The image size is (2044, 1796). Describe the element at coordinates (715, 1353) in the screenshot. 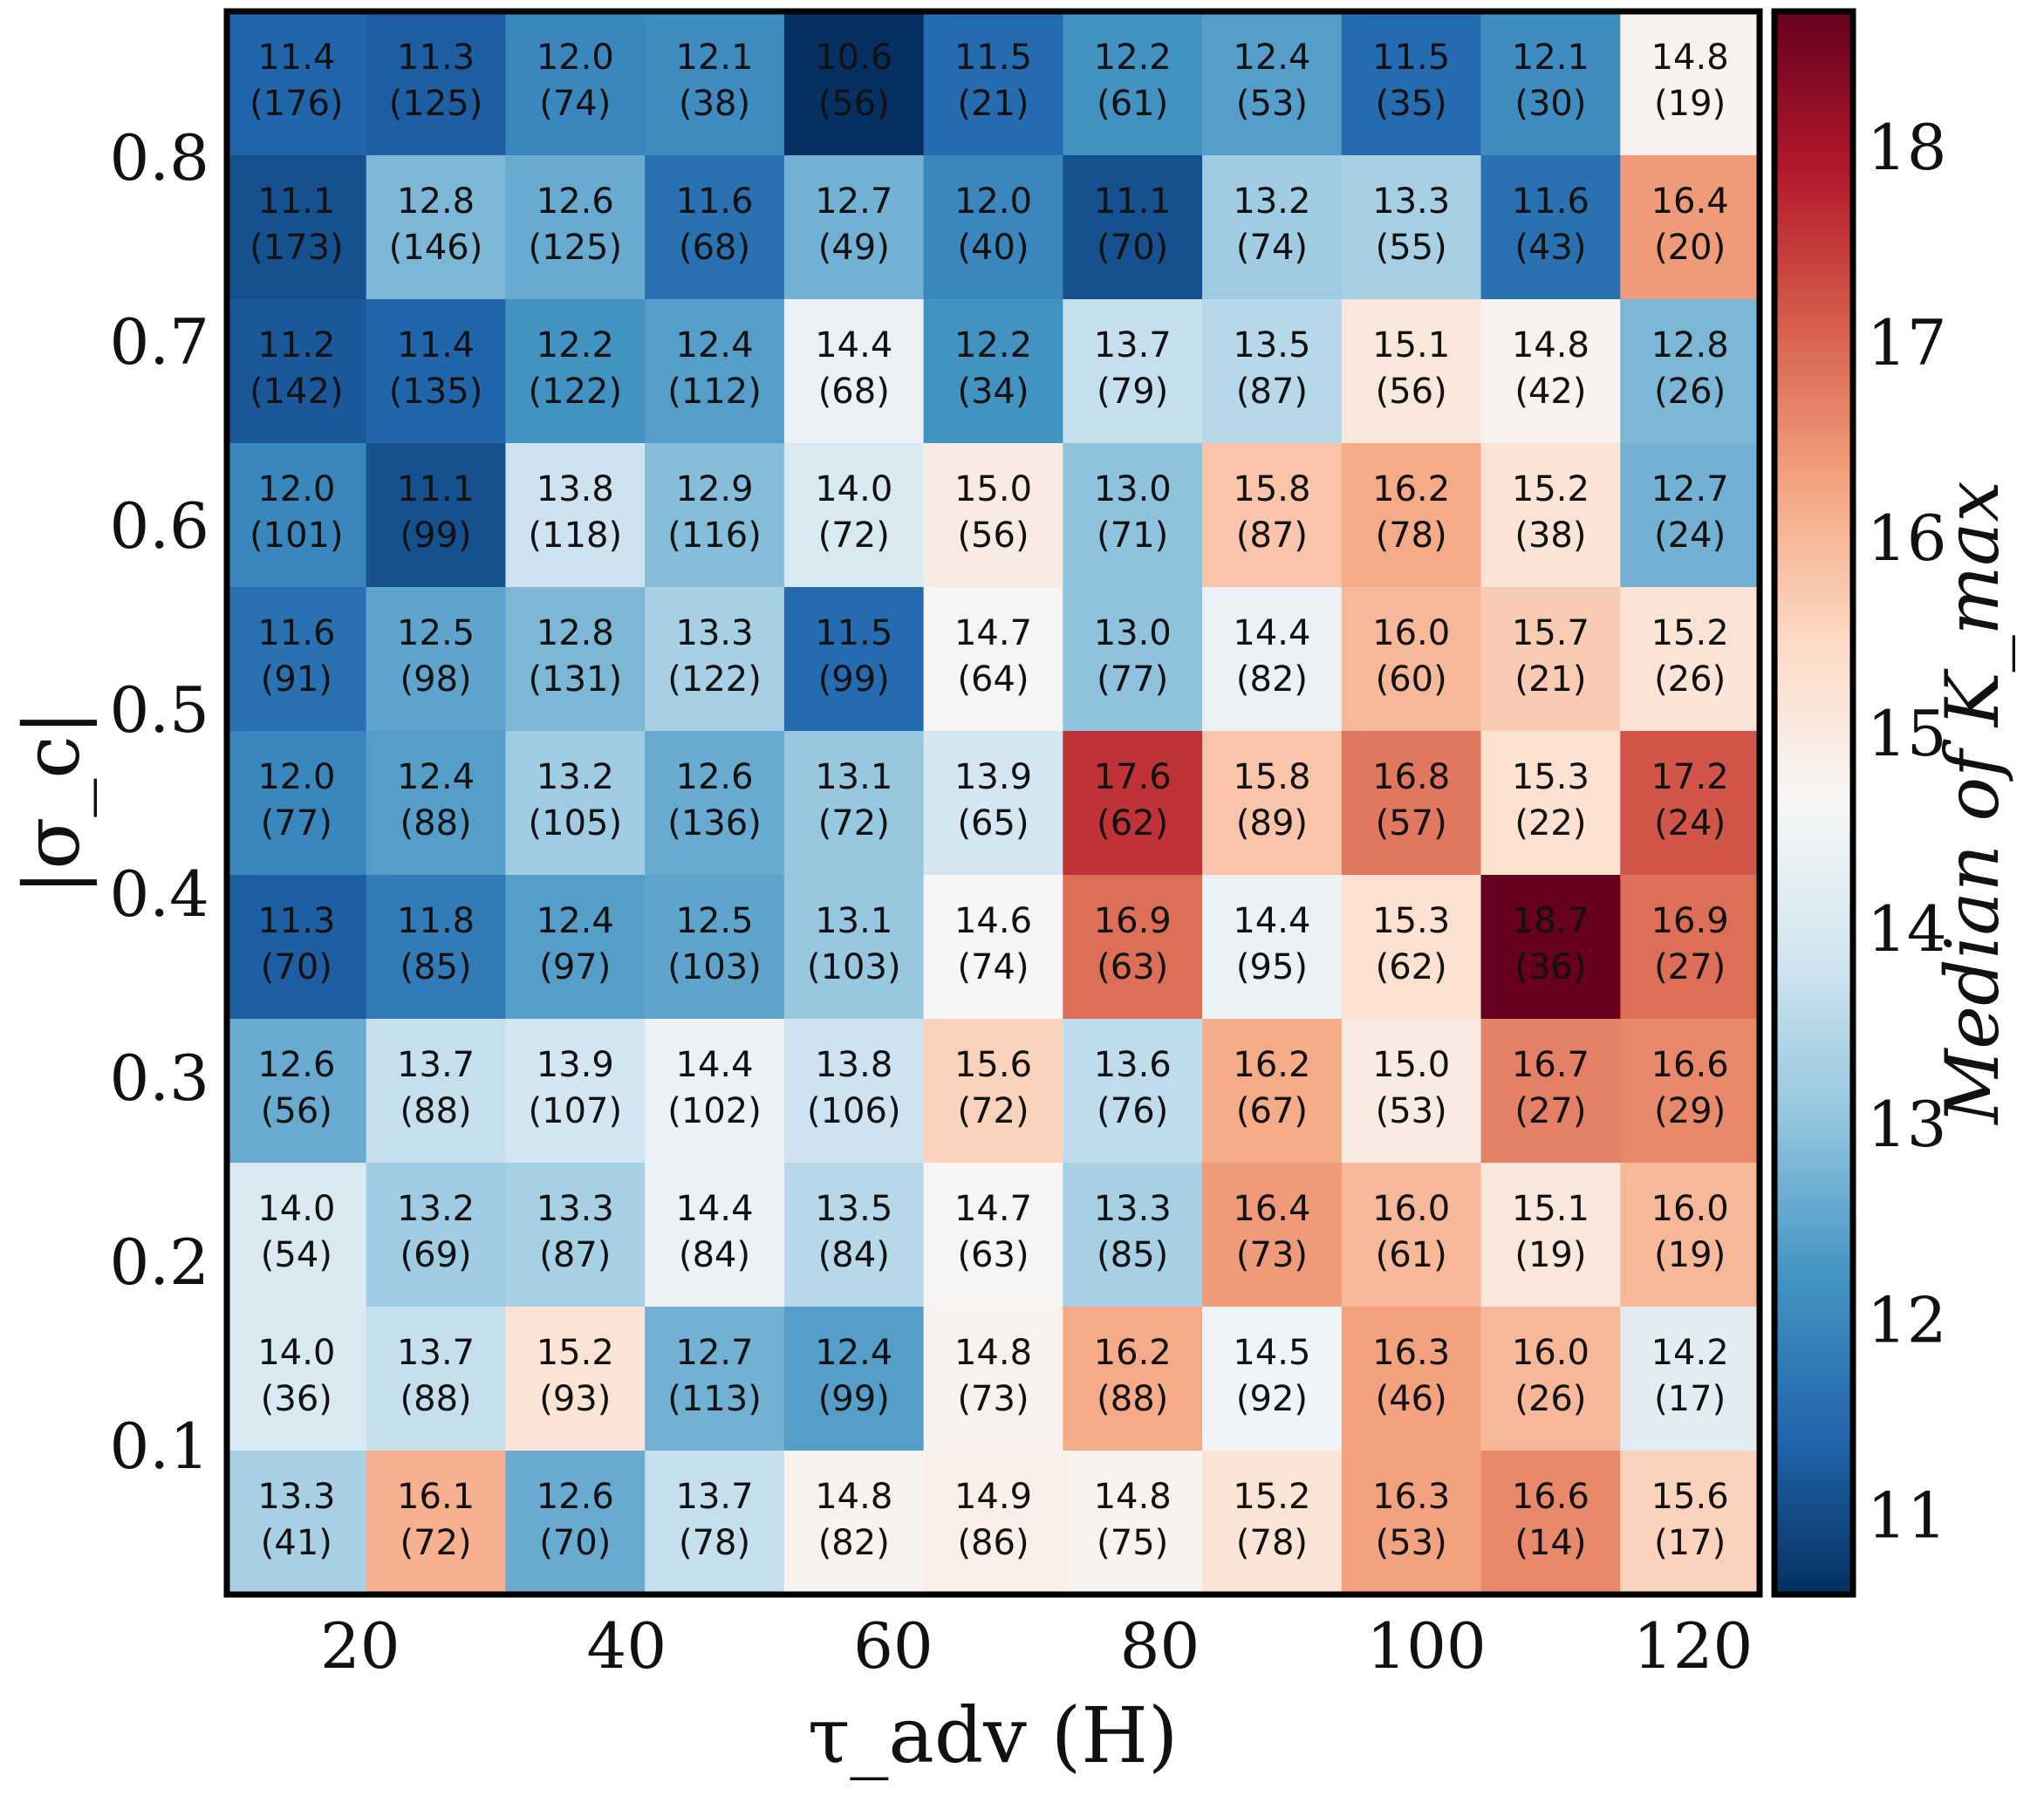

I see `cell-median-label: 12.7` at that location.